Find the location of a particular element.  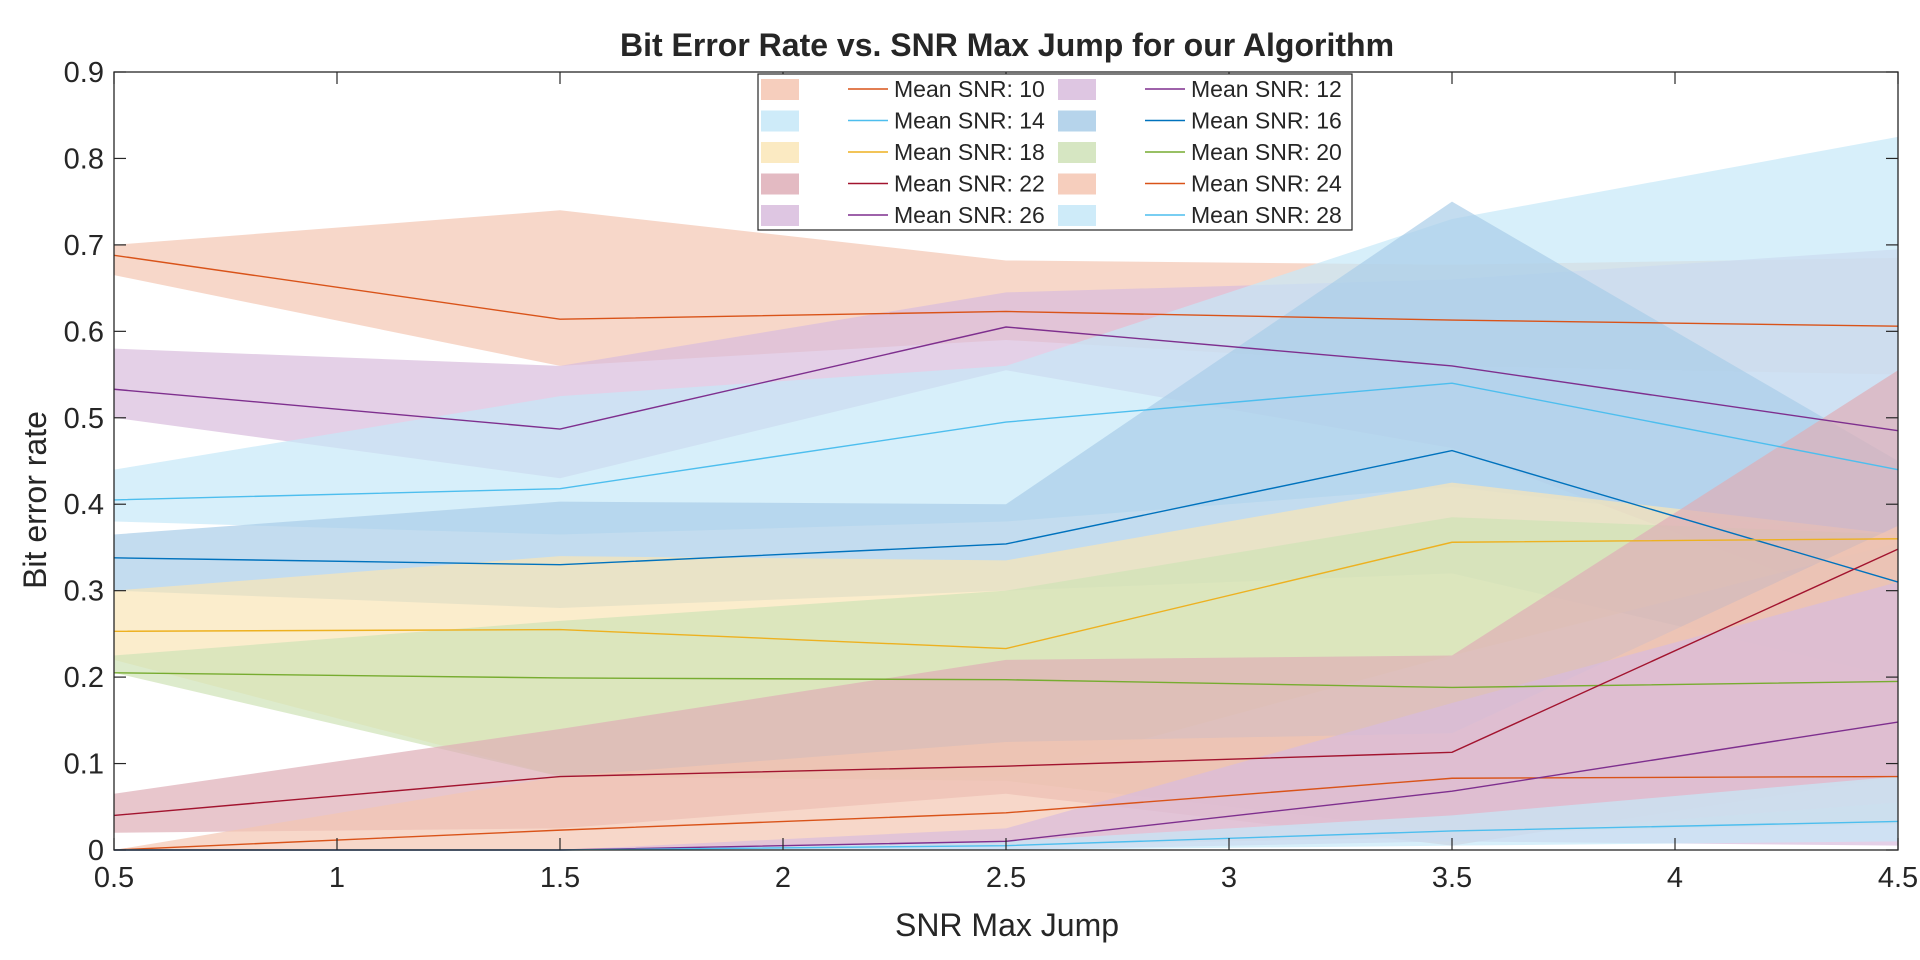

legend-label: Mean SNR: 16 is located at coordinates (1266, 121).